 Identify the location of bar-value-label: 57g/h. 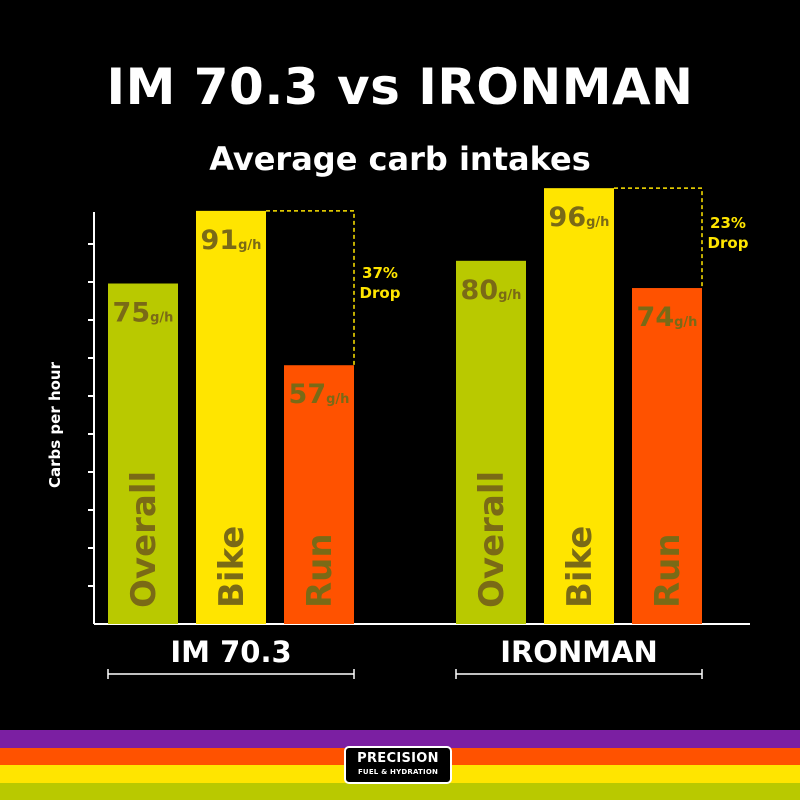
(319, 394).